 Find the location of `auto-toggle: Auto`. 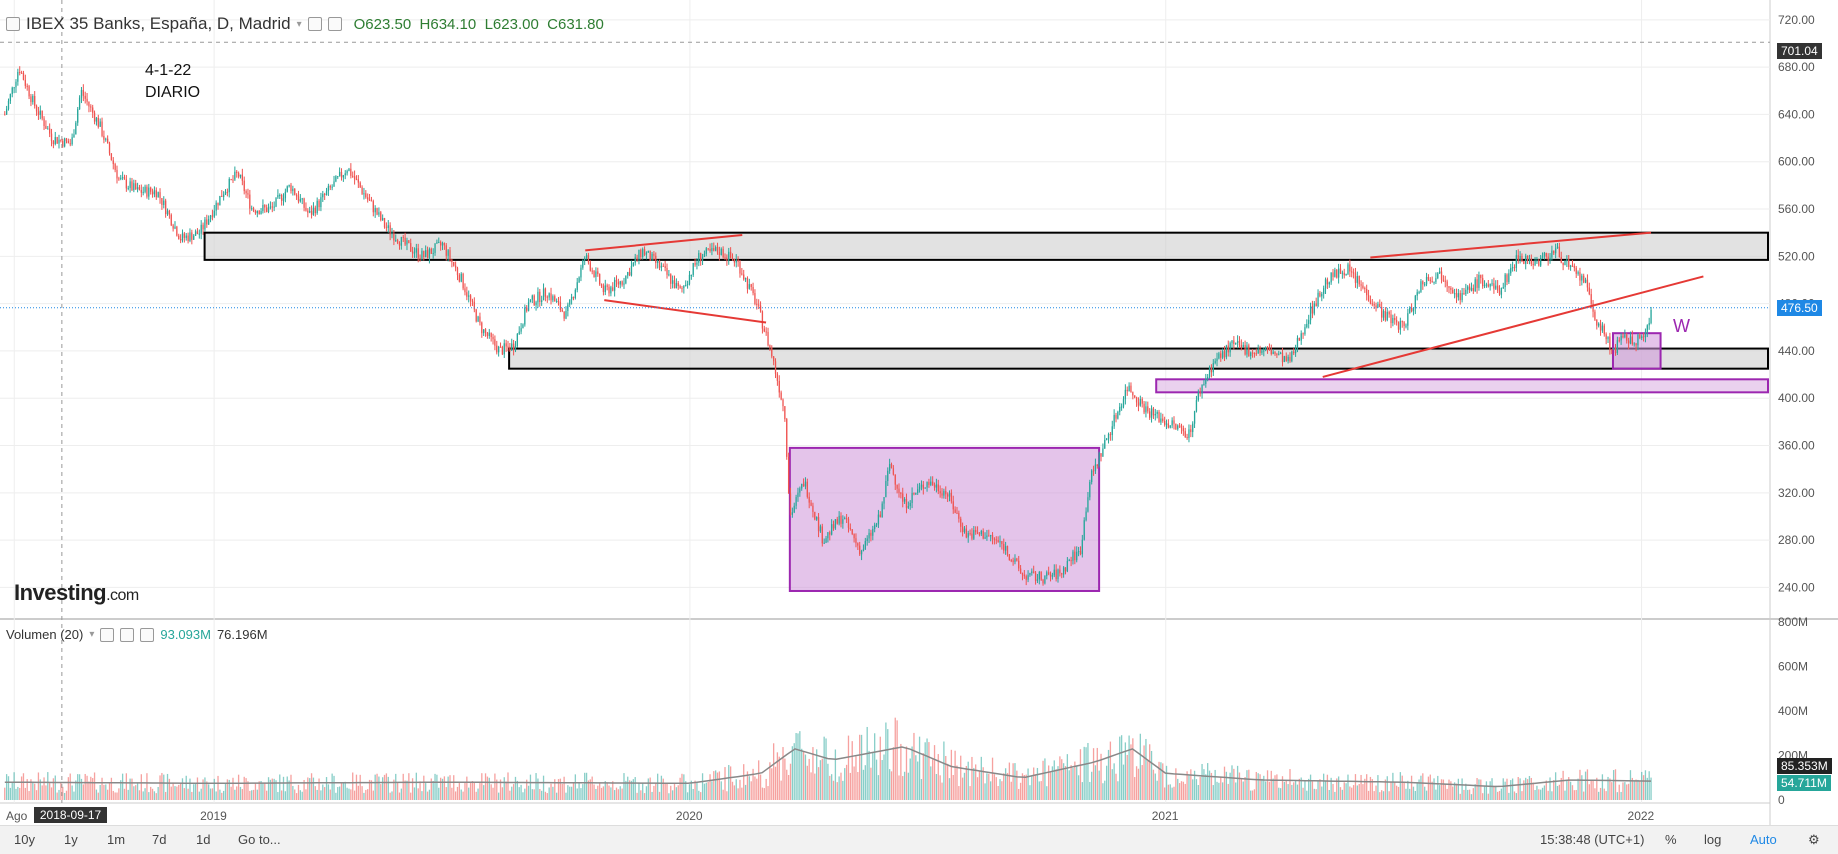

auto-toggle: Auto is located at coordinates (1763, 839).